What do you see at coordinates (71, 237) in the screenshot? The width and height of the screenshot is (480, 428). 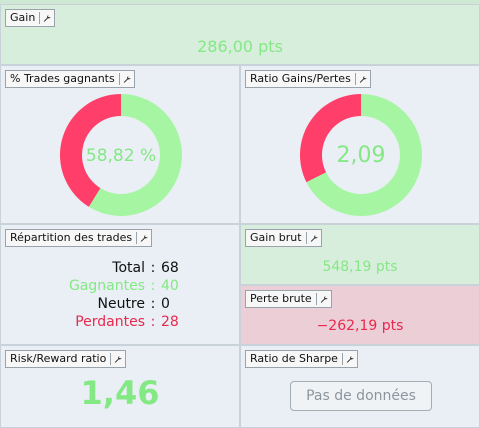 I see `repartition-title: Répartition des trades` at bounding box center [71, 237].